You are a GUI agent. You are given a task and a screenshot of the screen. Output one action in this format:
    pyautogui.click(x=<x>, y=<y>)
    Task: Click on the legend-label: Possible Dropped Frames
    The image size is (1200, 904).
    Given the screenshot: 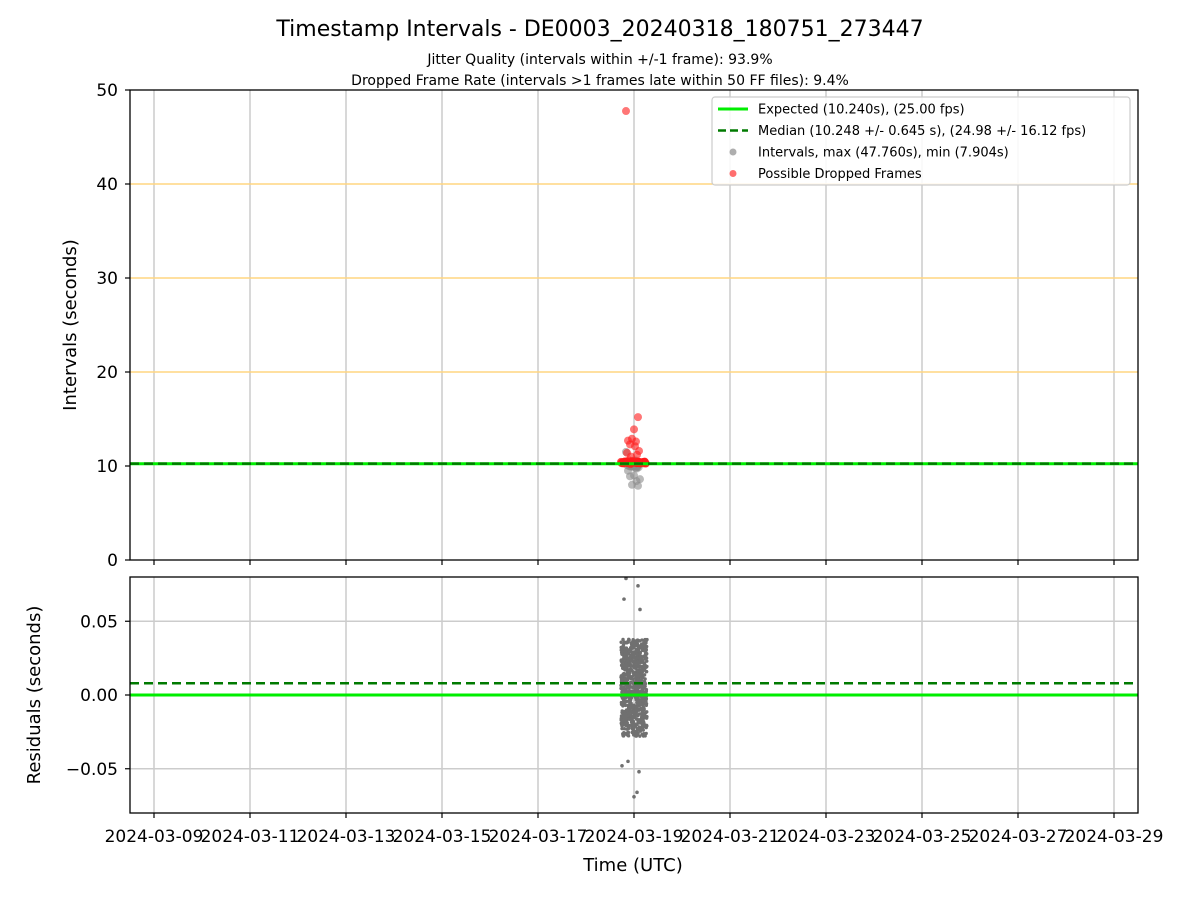 What is the action you would take?
    pyautogui.click(x=840, y=174)
    